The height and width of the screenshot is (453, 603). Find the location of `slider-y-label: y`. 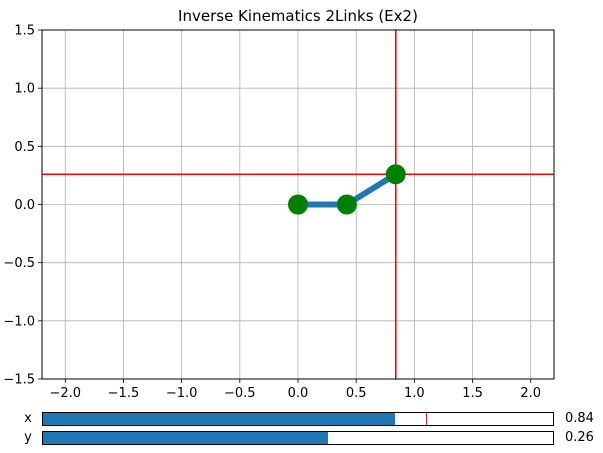

slider-y-label: y is located at coordinates (28, 437).